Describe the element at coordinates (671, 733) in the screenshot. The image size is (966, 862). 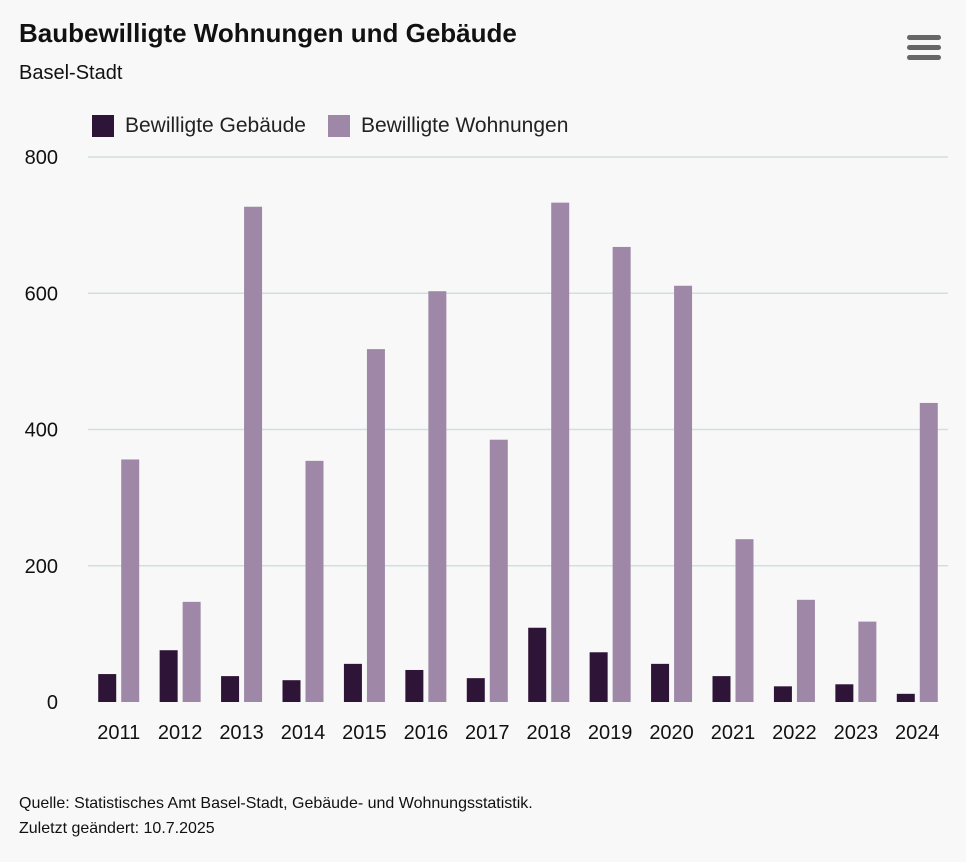
I see `x-tick-label: 2020` at that location.